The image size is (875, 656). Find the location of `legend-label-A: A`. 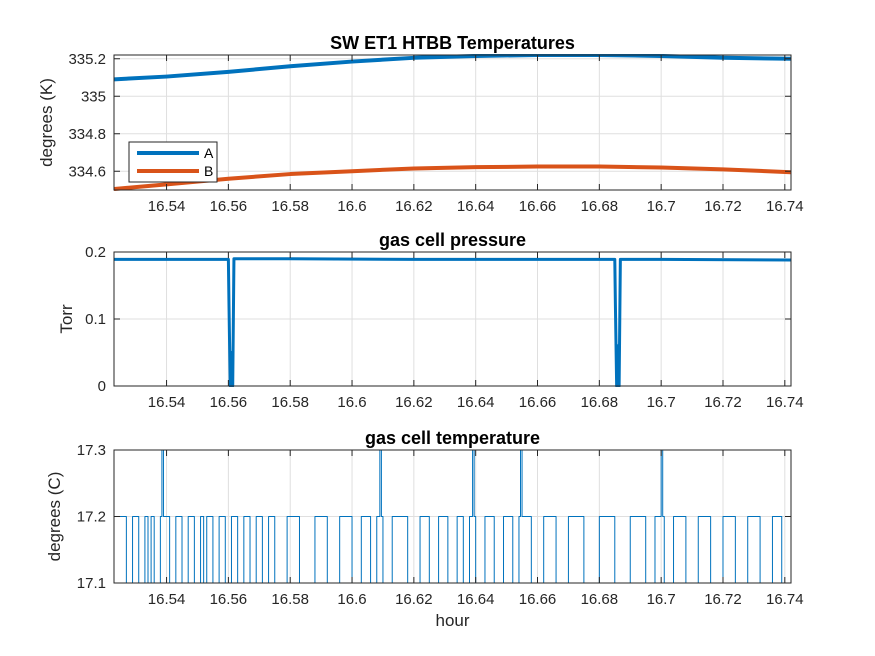

legend-label-A: A is located at coordinates (209, 153).